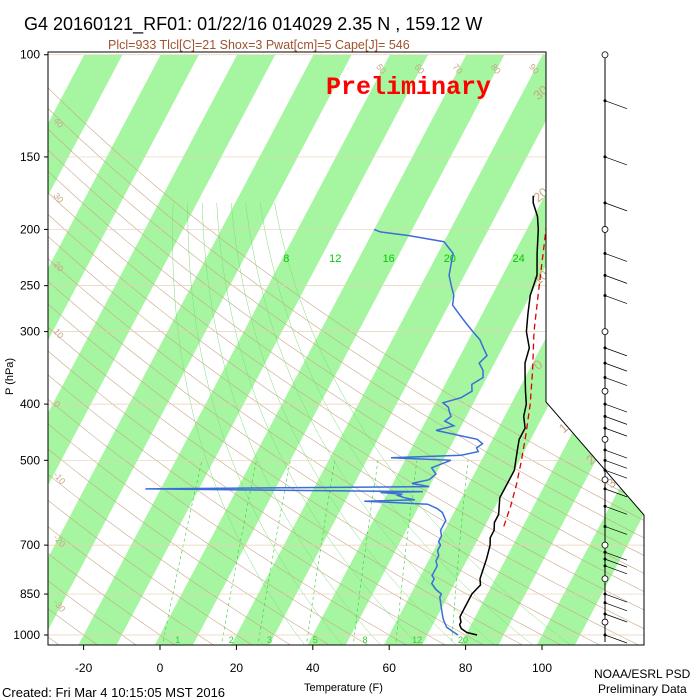 This screenshot has height=700, width=700. I want to click on mixing-ratio-label: 28, so click(595, 259).